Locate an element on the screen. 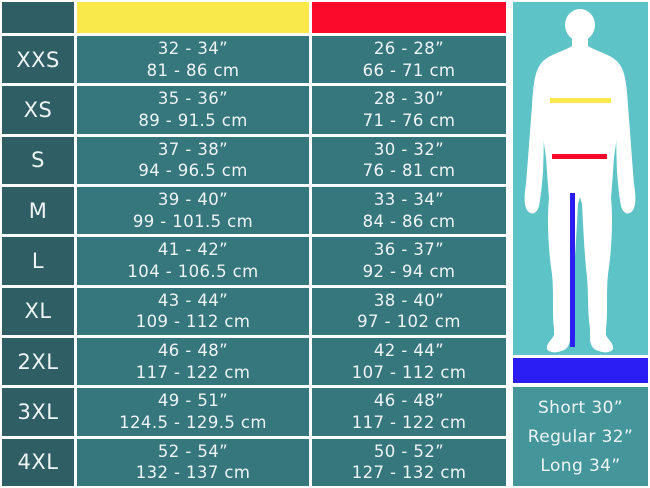 This screenshot has width=650, height=488. chest-measurement-cell: 32 - 34” 81 - 86 cm is located at coordinates (193, 60).